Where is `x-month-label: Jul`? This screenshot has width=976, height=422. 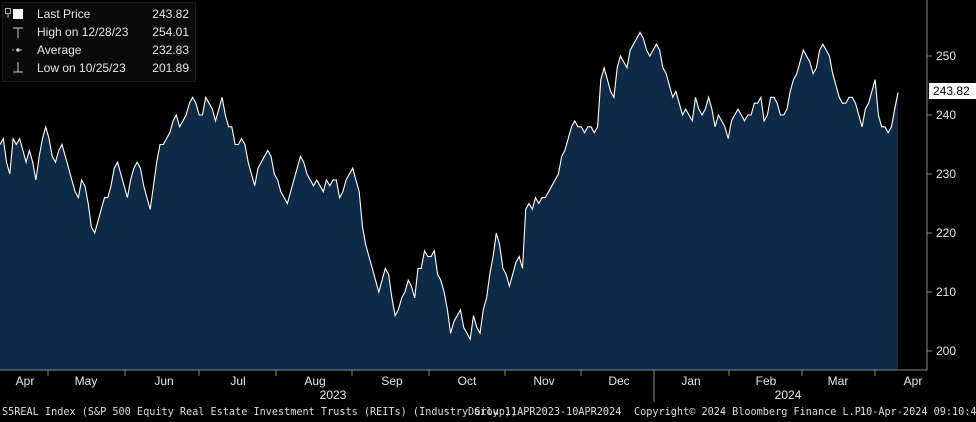
x-month-label: Jul is located at coordinates (237, 381).